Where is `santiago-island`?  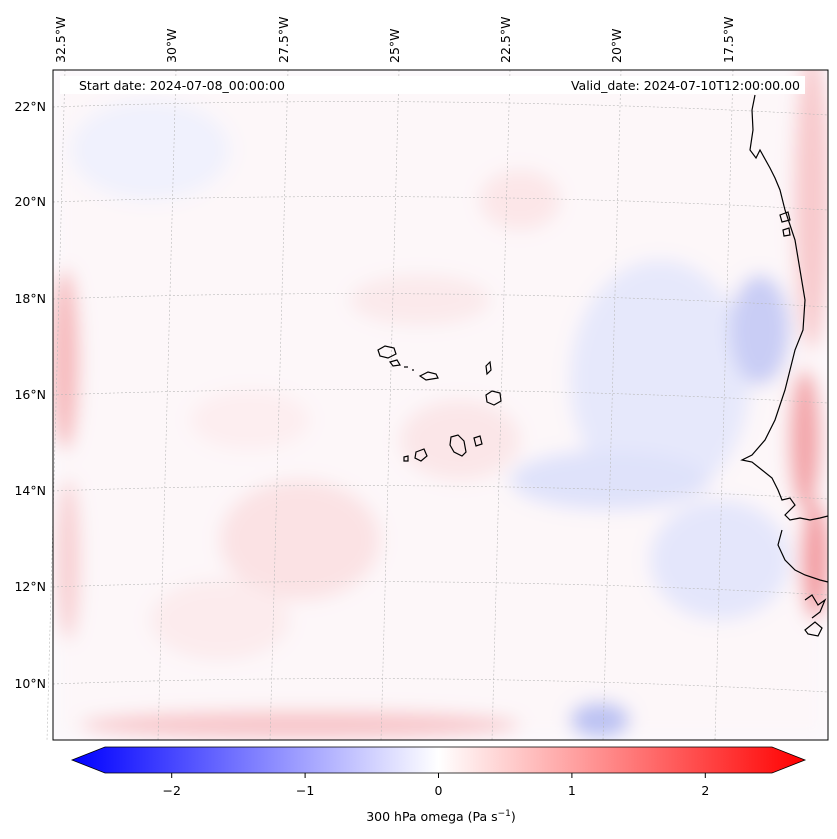 santiago-island is located at coordinates (458, 445).